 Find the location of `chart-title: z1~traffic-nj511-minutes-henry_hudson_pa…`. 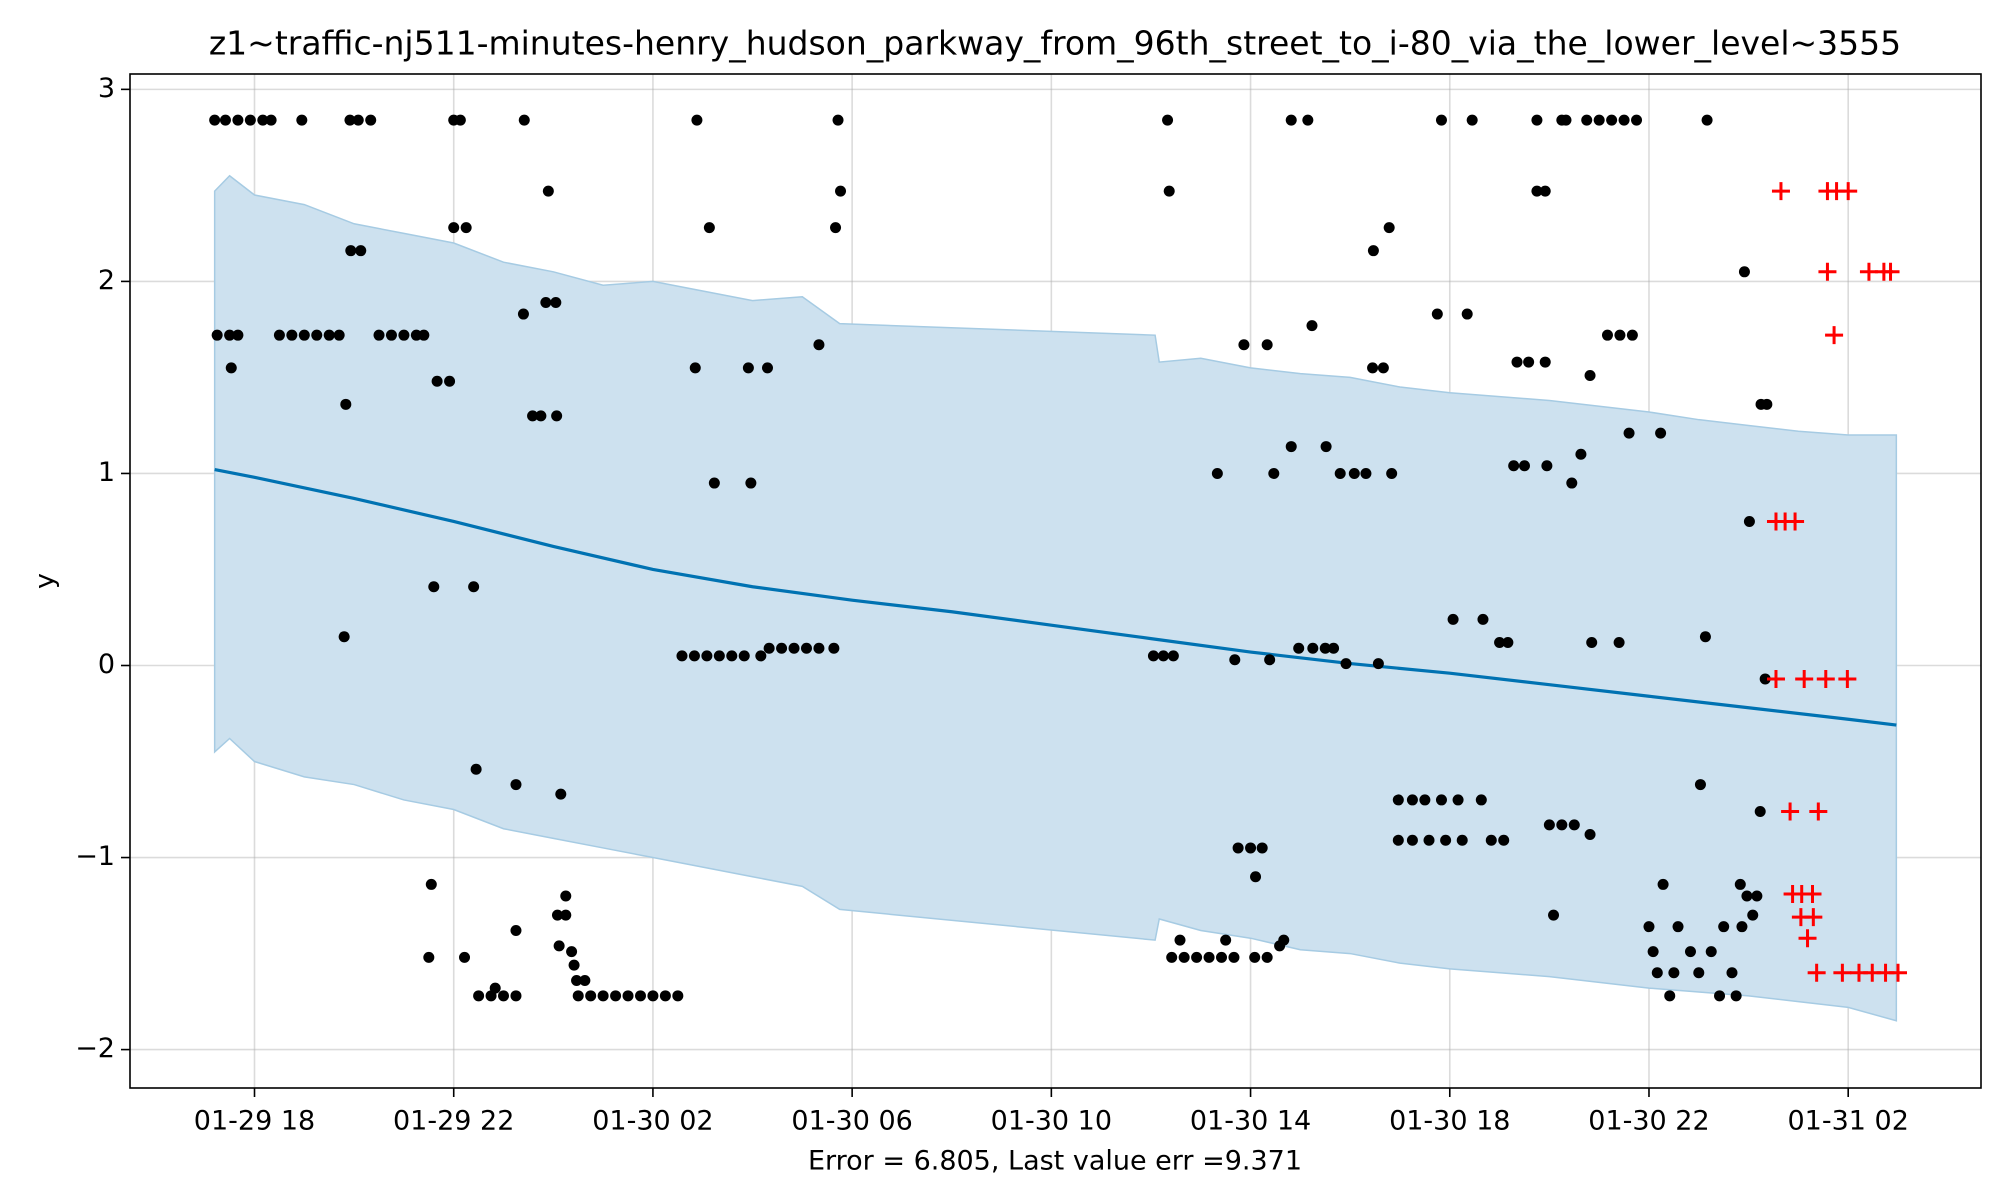

chart-title: z1~traffic-nj511-minutes-henry_hudson_pa… is located at coordinates (1055, 43).